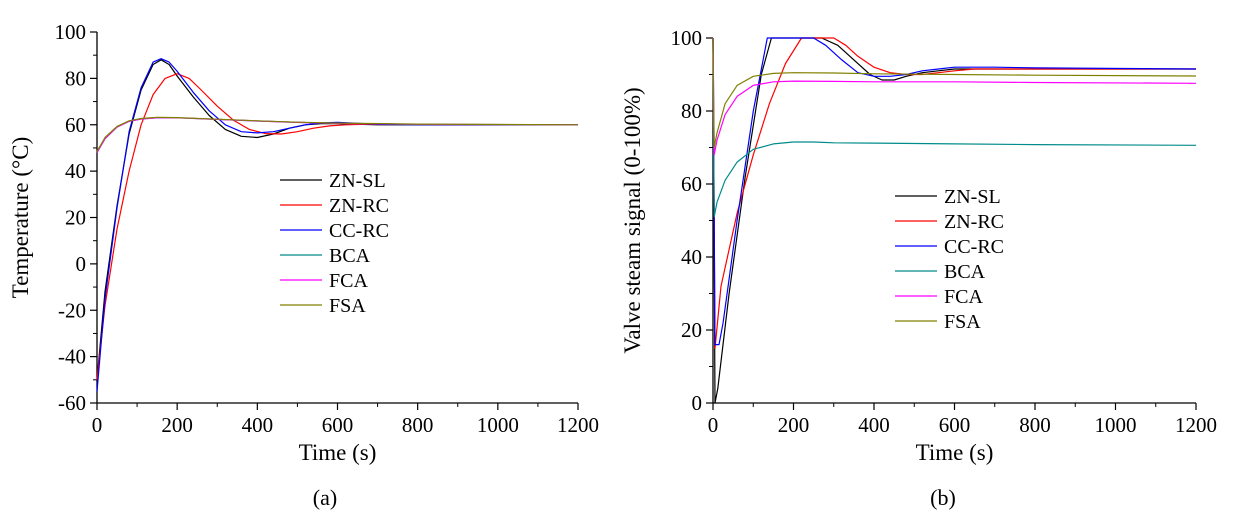 The width and height of the screenshot is (1234, 529). I want to click on y-axis-title: Temperature (°C), so click(20, 217).